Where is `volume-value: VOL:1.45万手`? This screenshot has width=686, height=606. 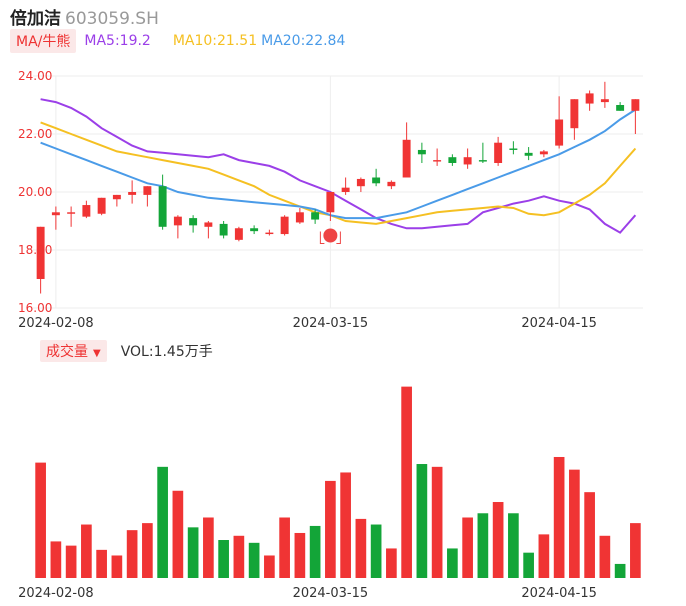
volume-value: VOL:1.45万手 is located at coordinates (166, 352).